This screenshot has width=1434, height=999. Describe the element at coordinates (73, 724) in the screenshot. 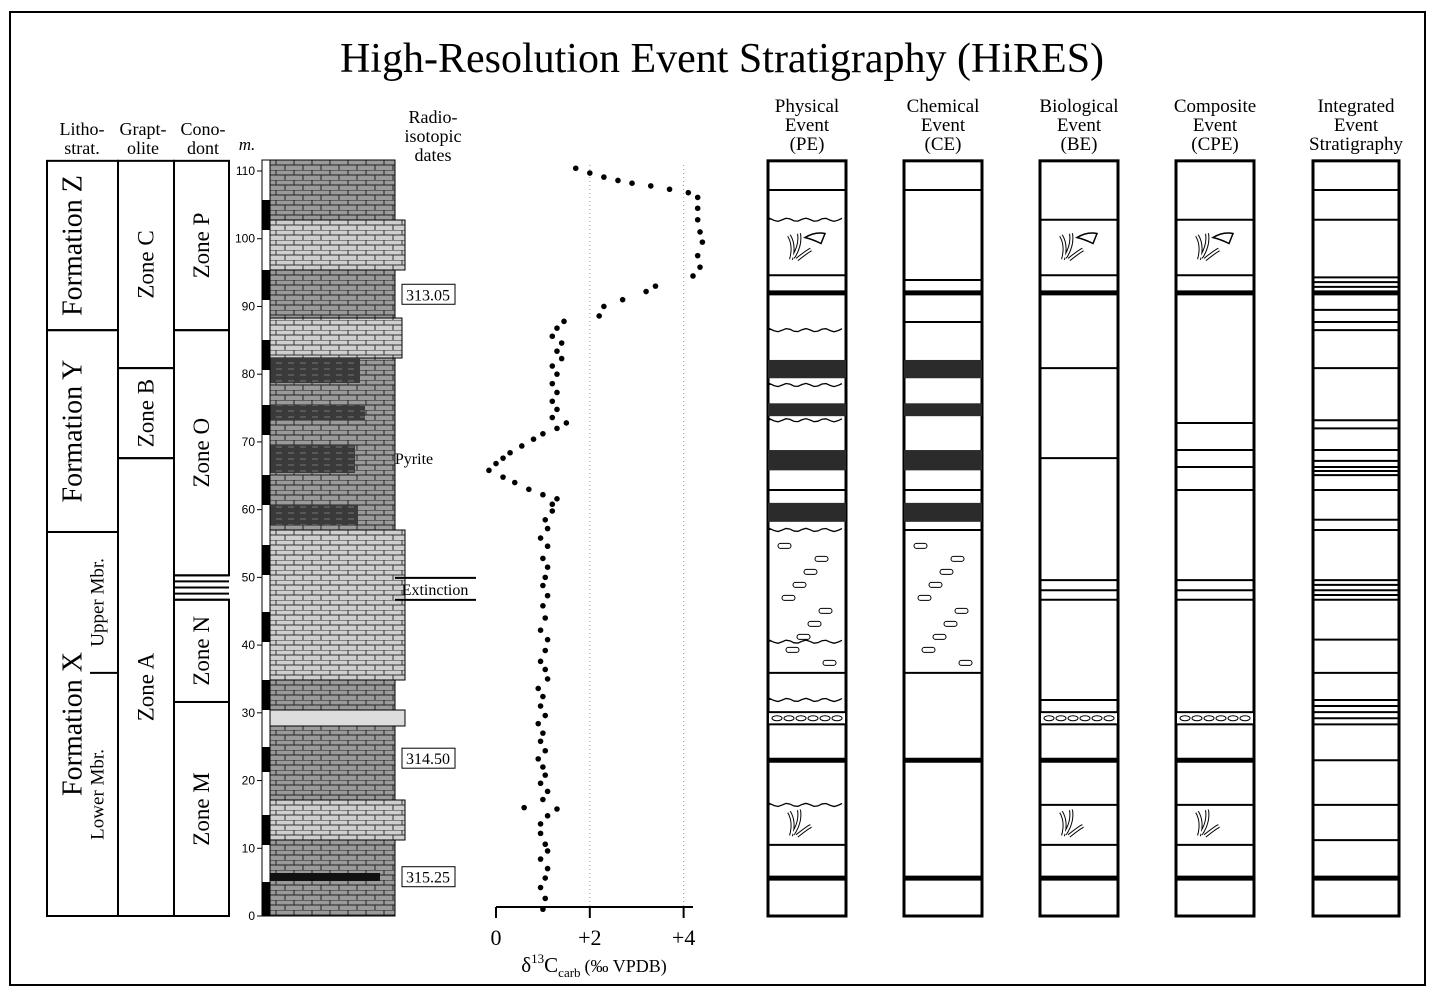

I see `zone-label: Formation X` at that location.